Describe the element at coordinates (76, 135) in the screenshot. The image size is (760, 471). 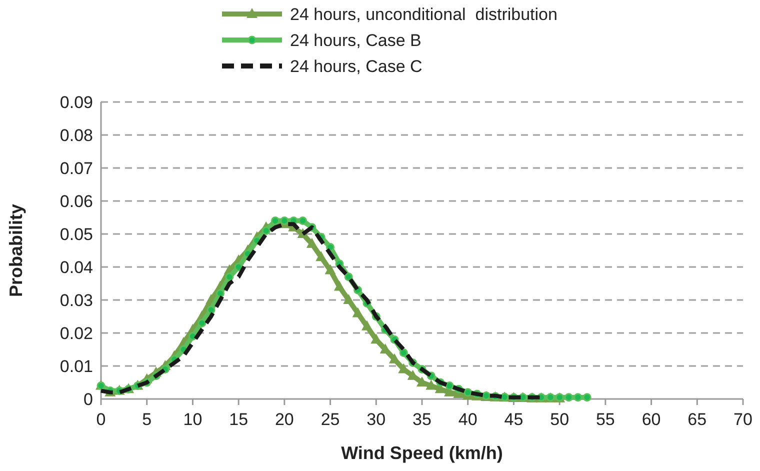
I see `y-tick-label: 0.08` at that location.